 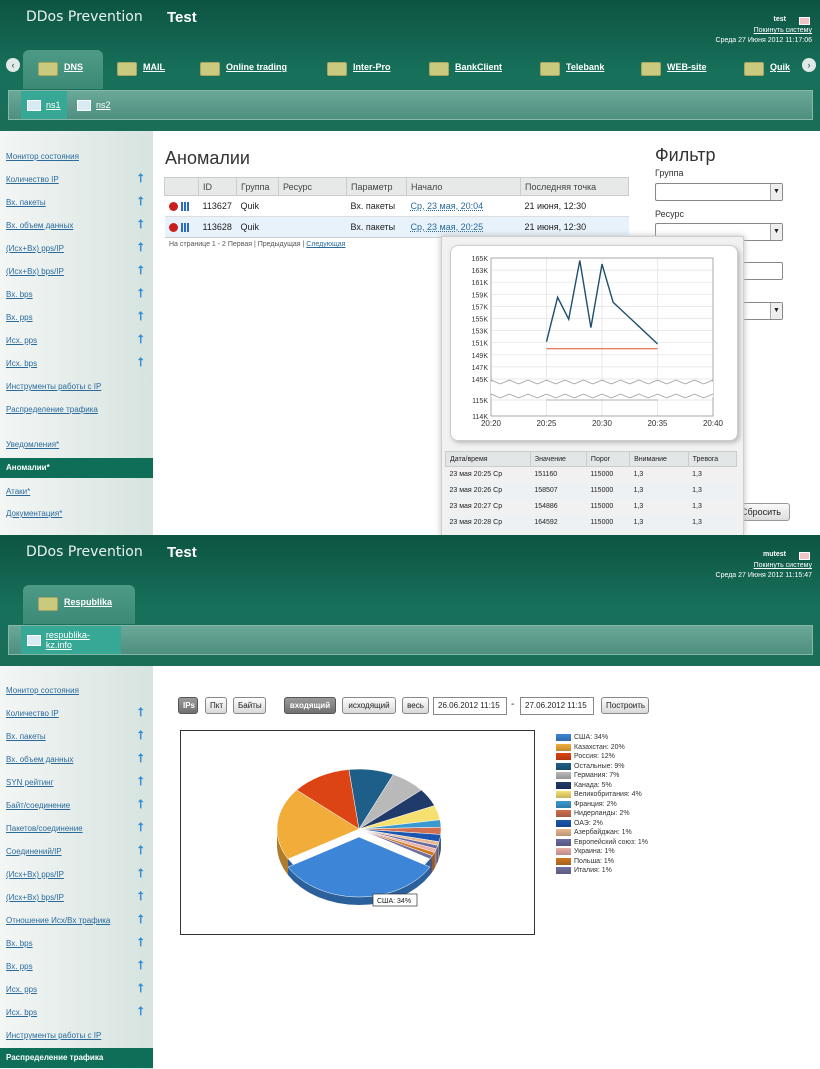 I want to click on build-button: Построить, so click(x=625, y=705).